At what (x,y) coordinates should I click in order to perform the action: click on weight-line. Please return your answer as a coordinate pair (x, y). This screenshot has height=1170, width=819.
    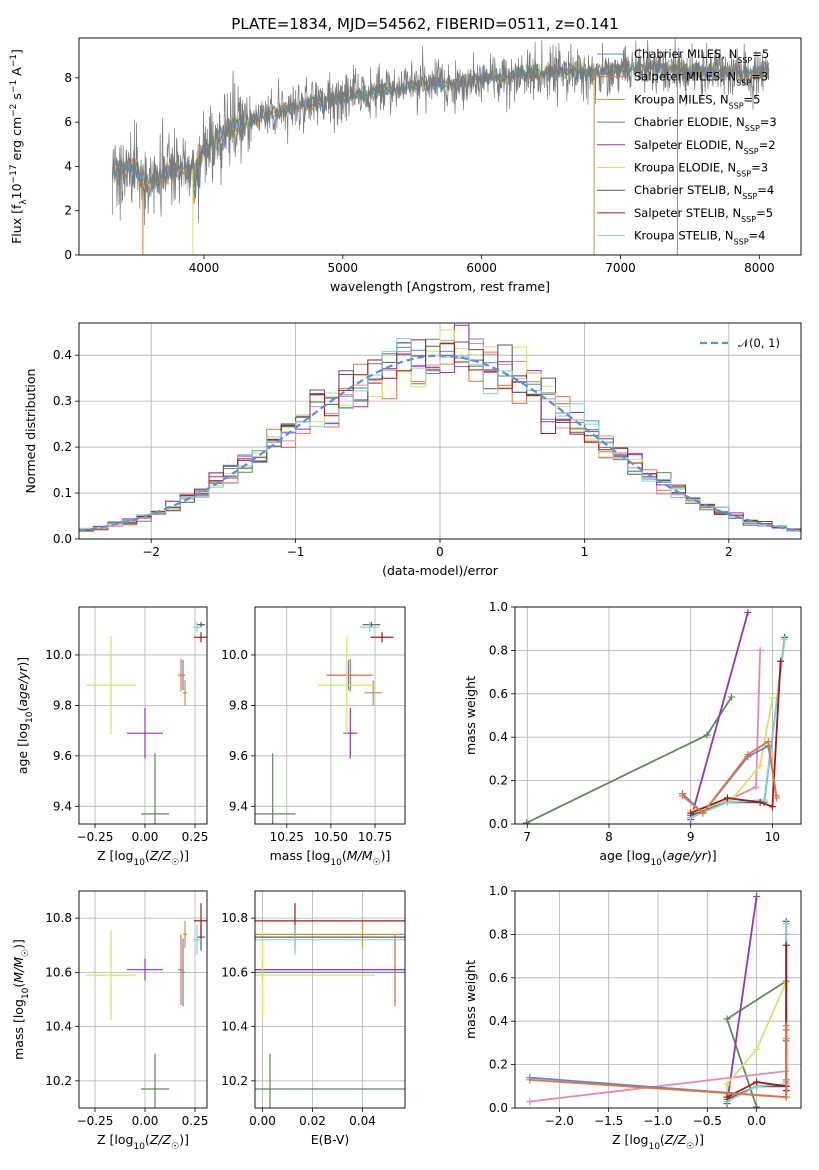
    Looking at the image, I should click on (742, 1000).